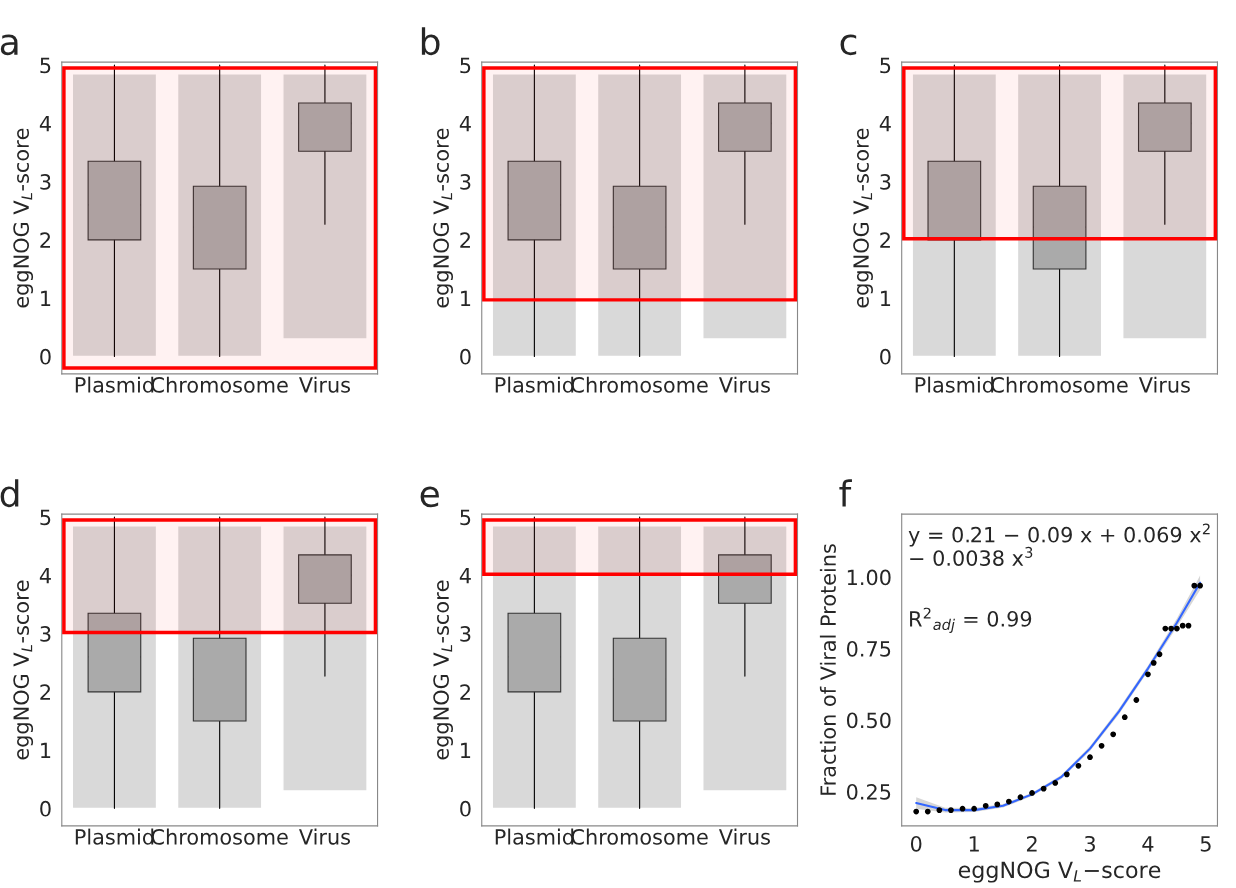  What do you see at coordinates (869, 577) in the screenshot?
I see `y-tick-label: 1.00` at bounding box center [869, 577].